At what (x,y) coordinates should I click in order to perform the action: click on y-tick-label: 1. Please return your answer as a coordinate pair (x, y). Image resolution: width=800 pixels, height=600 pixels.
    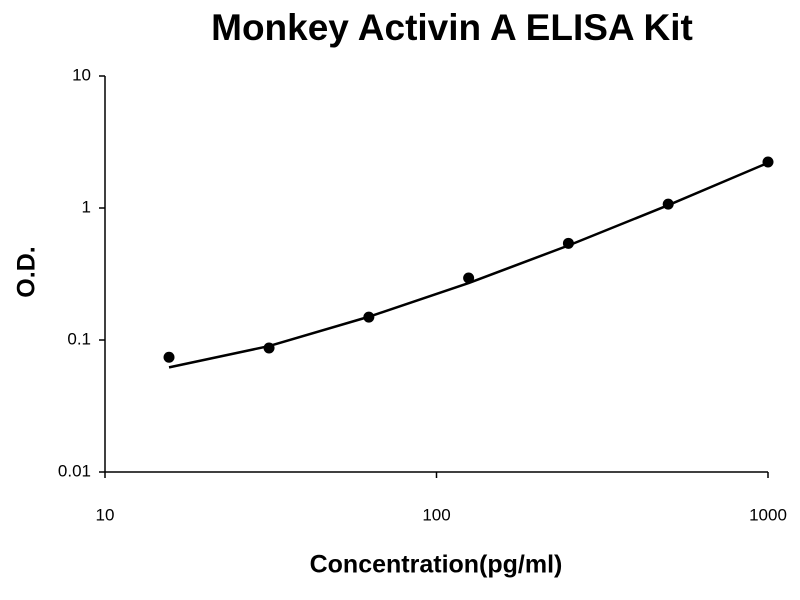
    Looking at the image, I should click on (86, 206).